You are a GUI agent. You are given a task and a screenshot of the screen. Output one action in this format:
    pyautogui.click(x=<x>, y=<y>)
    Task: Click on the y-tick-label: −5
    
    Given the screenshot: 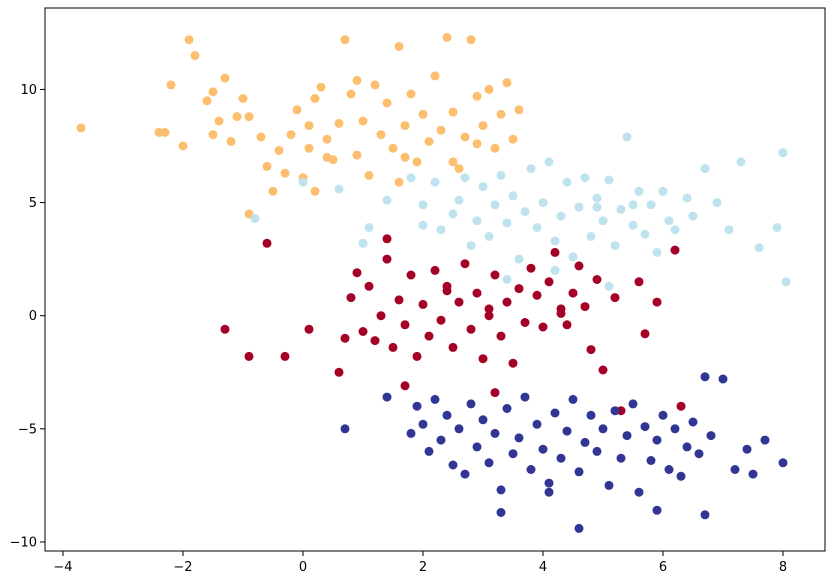 What is the action you would take?
    pyautogui.click(x=27, y=429)
    